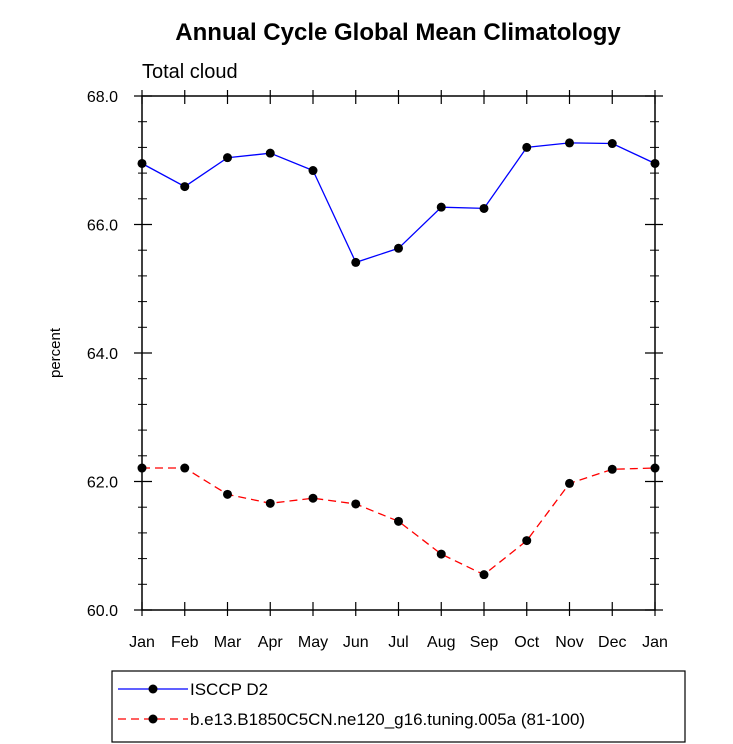 The image size is (733, 744). What do you see at coordinates (612, 642) in the screenshot?
I see `x-tick-label: Dec` at bounding box center [612, 642].